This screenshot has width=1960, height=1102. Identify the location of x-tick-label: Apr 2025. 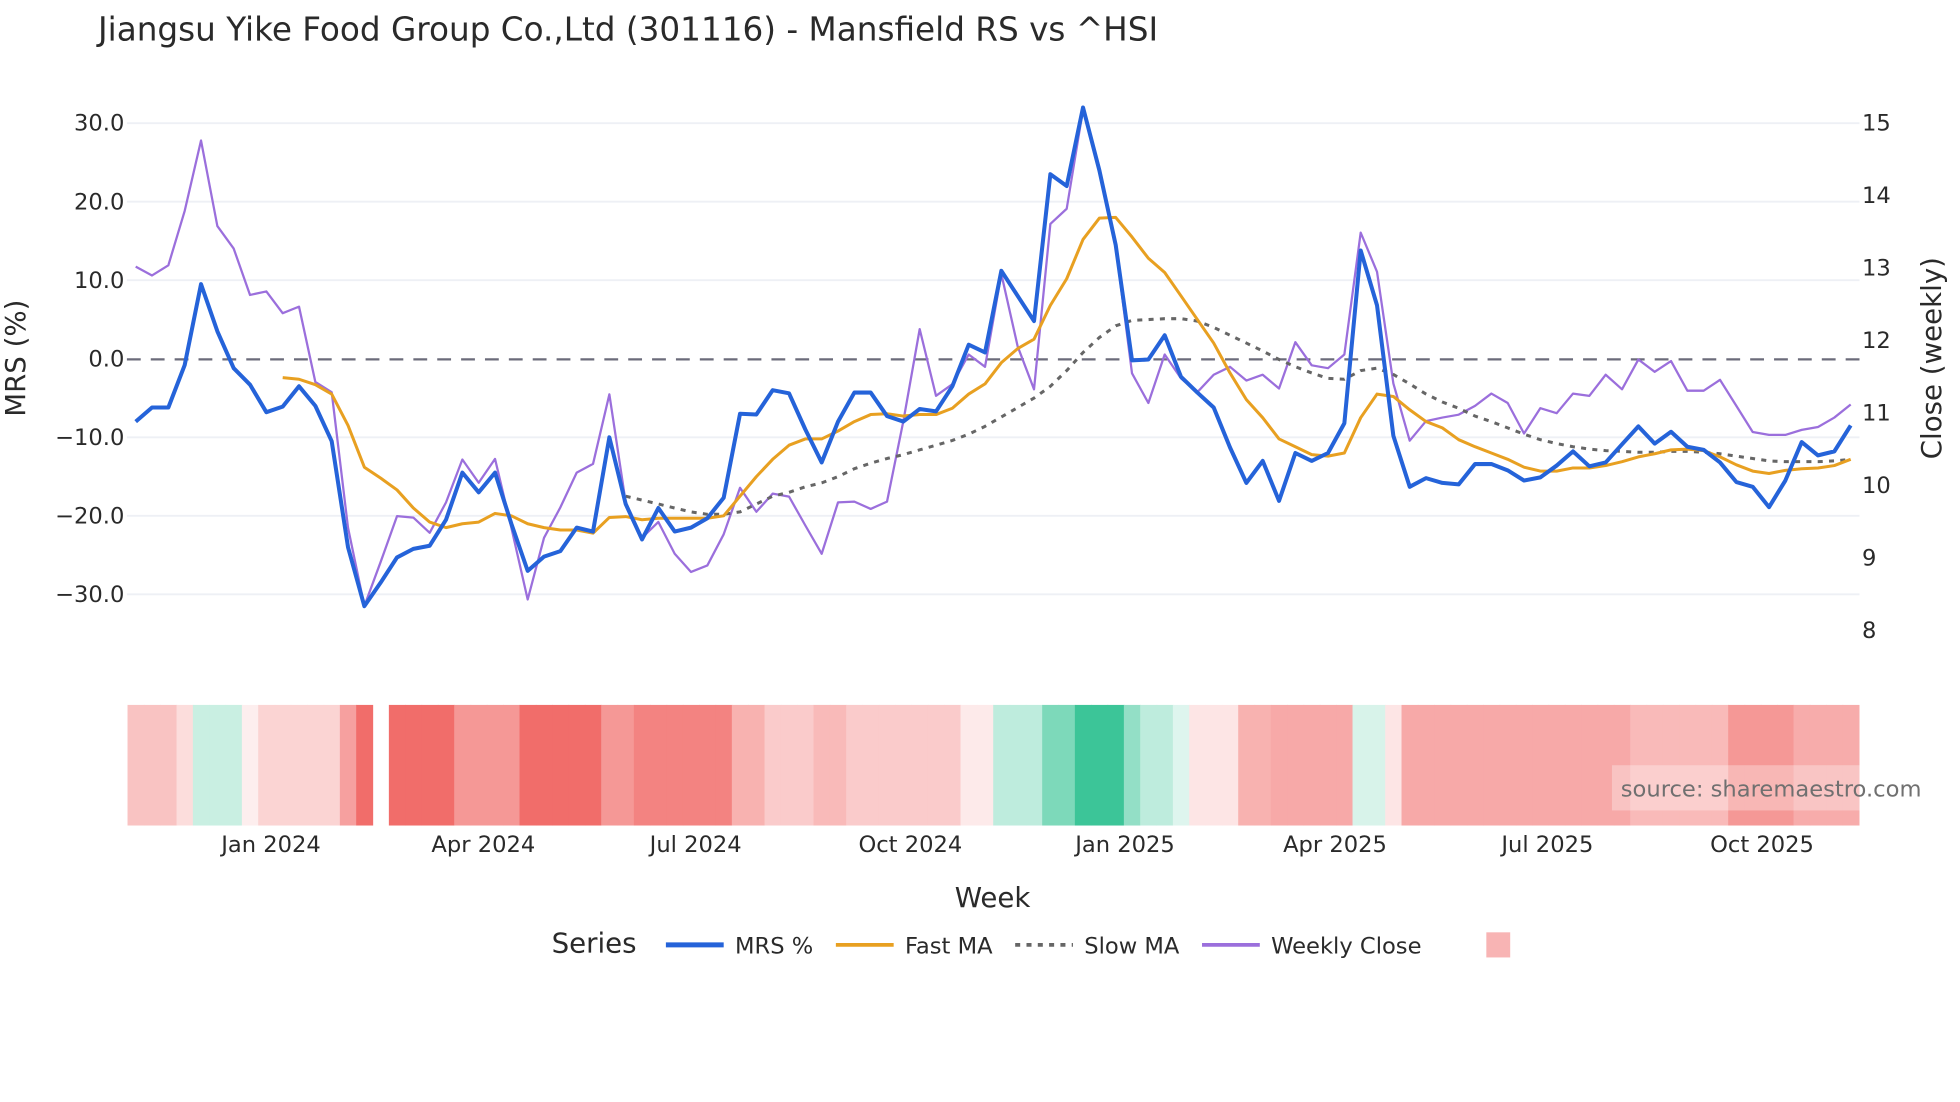
(1335, 845).